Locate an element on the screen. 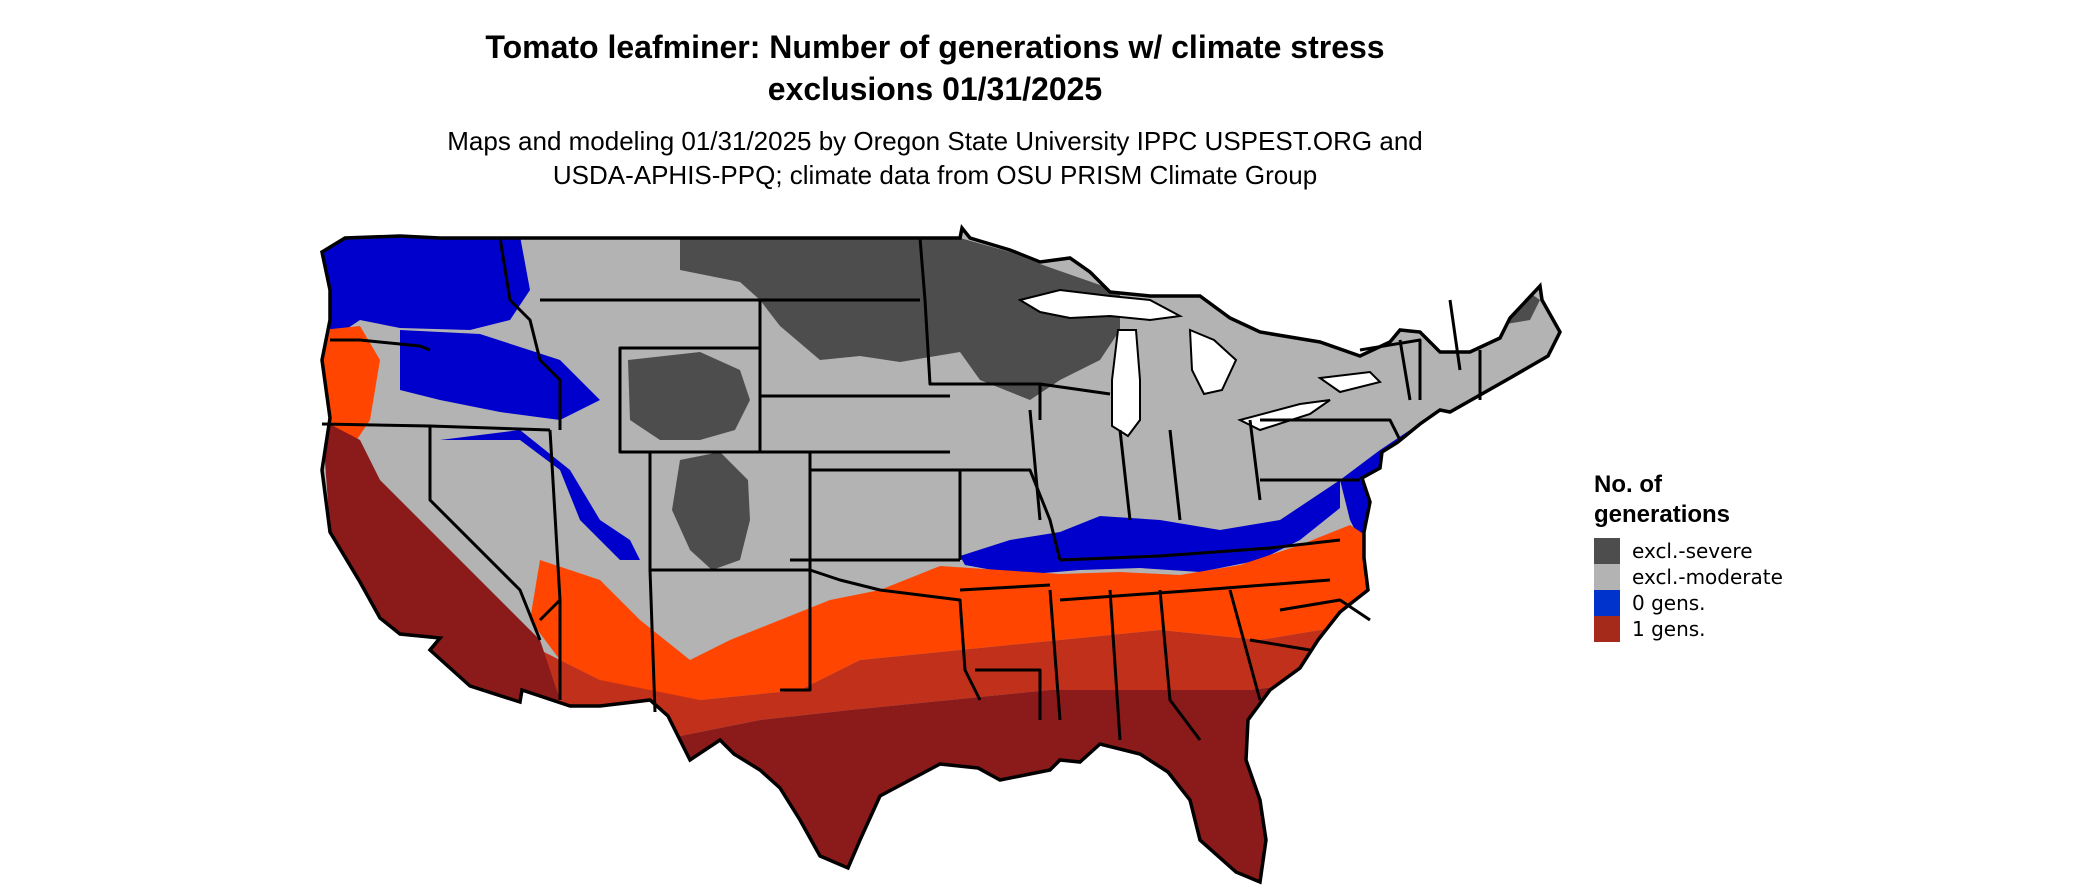  legend-label-0-gens: 0 gens. is located at coordinates (1669, 603).